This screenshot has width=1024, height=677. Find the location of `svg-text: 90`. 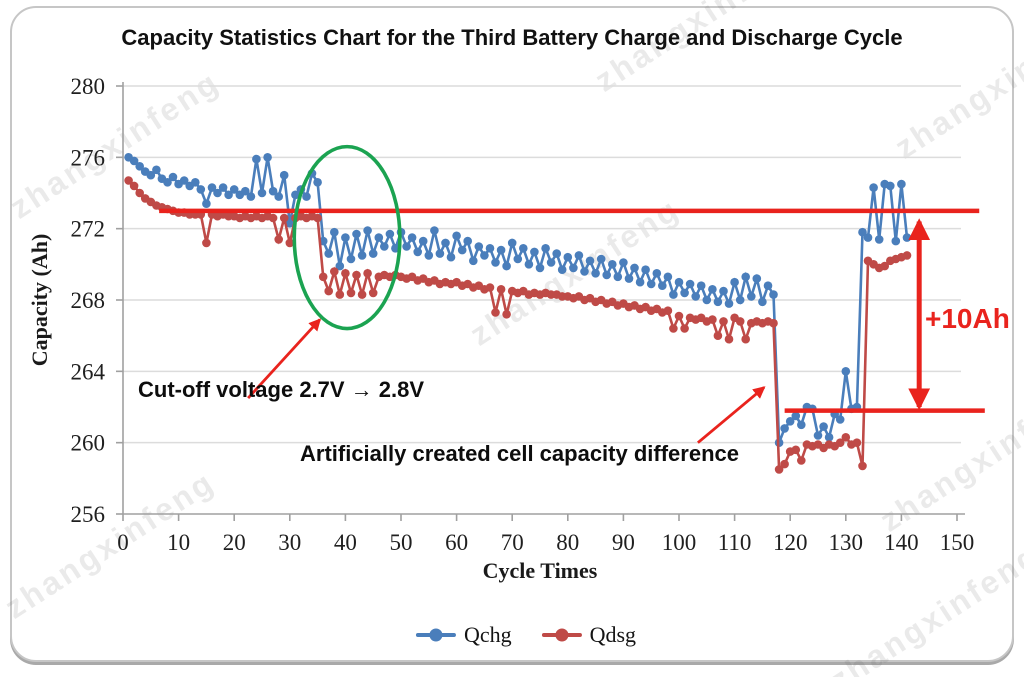

svg-text: 90 is located at coordinates (623, 542).